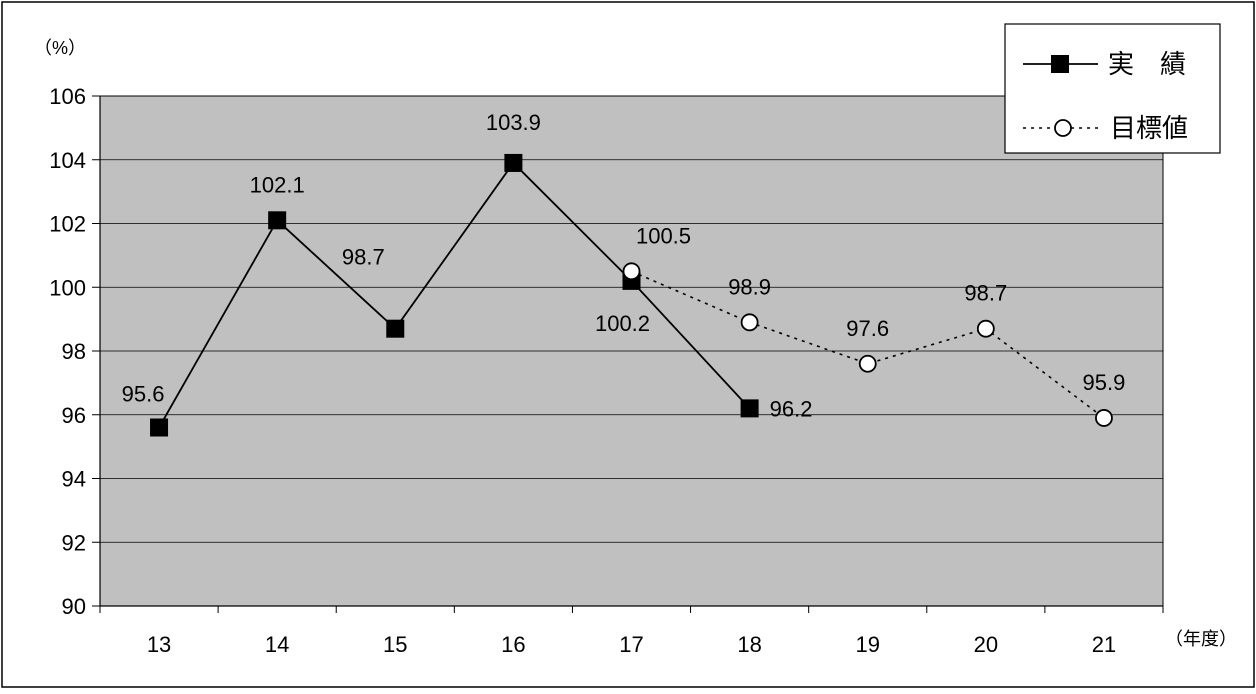 The width and height of the screenshot is (1256, 694). What do you see at coordinates (663, 235) in the screenshot?
I see `data-label-target: 100.5` at bounding box center [663, 235].